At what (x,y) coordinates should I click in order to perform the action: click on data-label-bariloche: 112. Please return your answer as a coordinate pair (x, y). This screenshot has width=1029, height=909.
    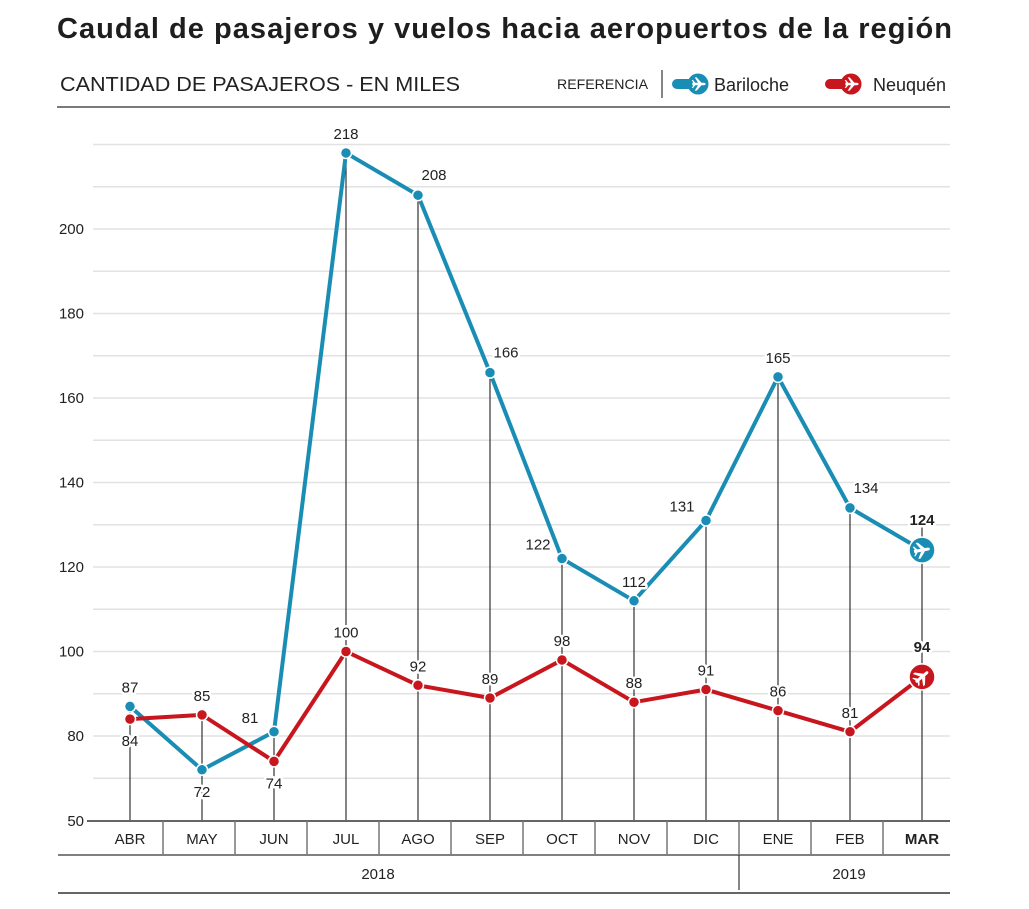
    Looking at the image, I should click on (634, 582).